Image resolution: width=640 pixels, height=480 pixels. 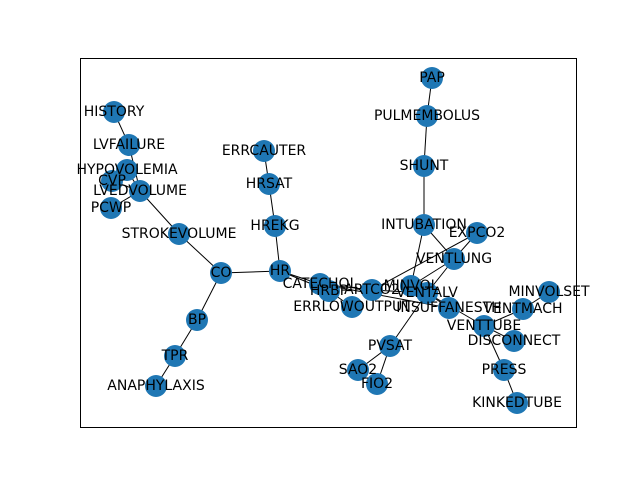 I want to click on node-label-errlowoutput: ERRLOWOUTPUT, so click(x=352, y=307).